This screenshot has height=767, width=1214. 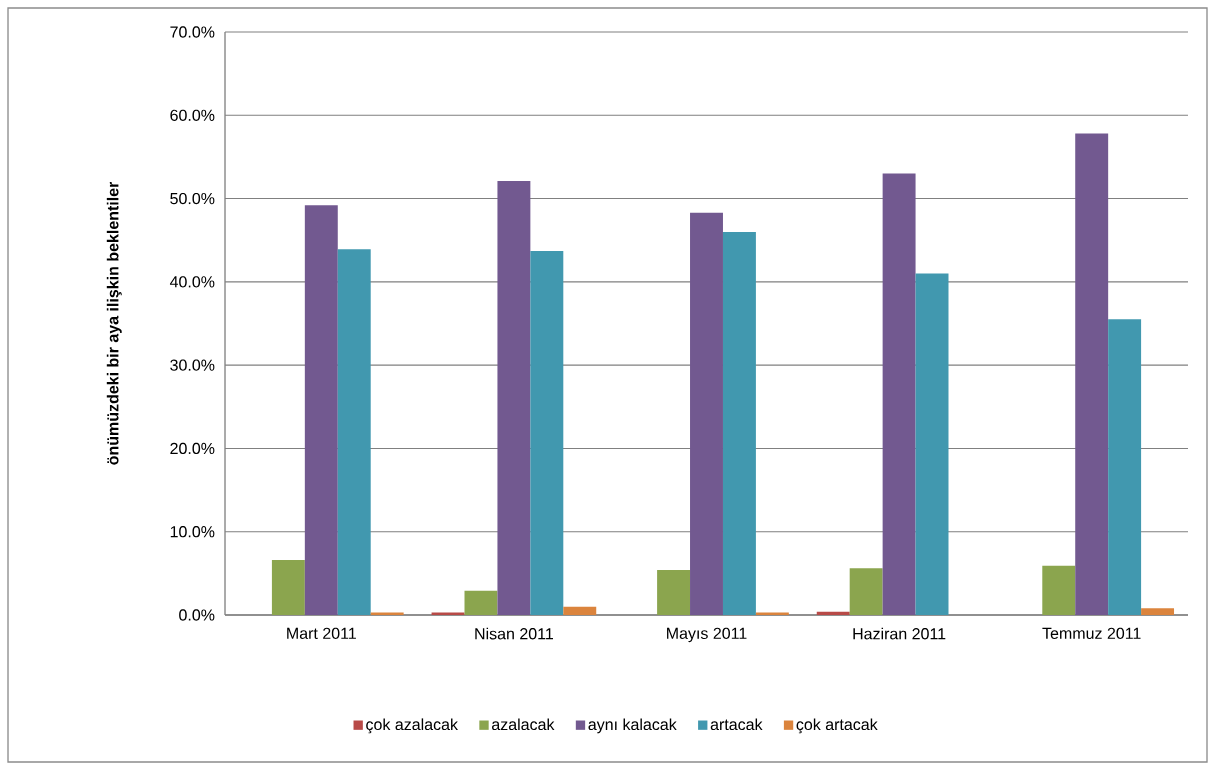 What do you see at coordinates (1091, 633) in the screenshot?
I see `x-tick-label: Temmuz 2011` at bounding box center [1091, 633].